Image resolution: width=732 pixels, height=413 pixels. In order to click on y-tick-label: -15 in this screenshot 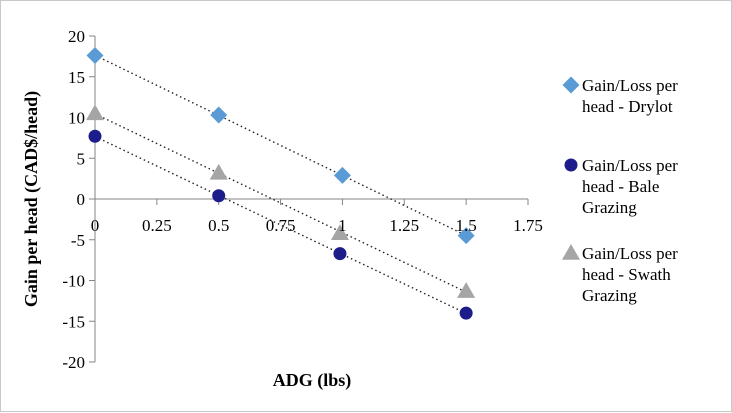, I will do `click(73, 321)`.